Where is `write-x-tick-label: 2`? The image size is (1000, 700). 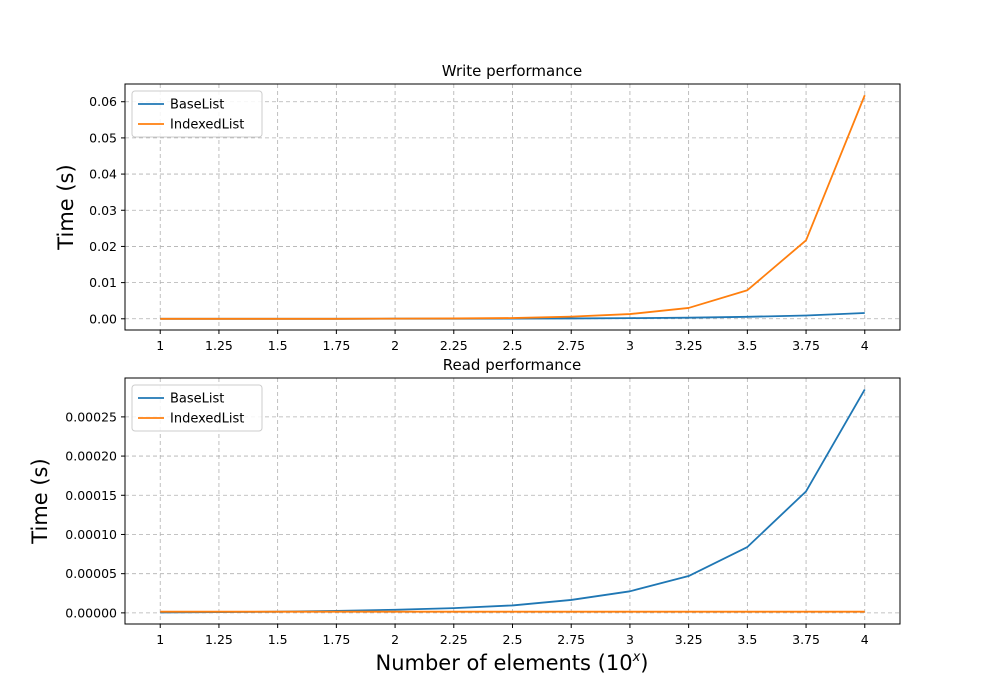 write-x-tick-label: 2 is located at coordinates (395, 345).